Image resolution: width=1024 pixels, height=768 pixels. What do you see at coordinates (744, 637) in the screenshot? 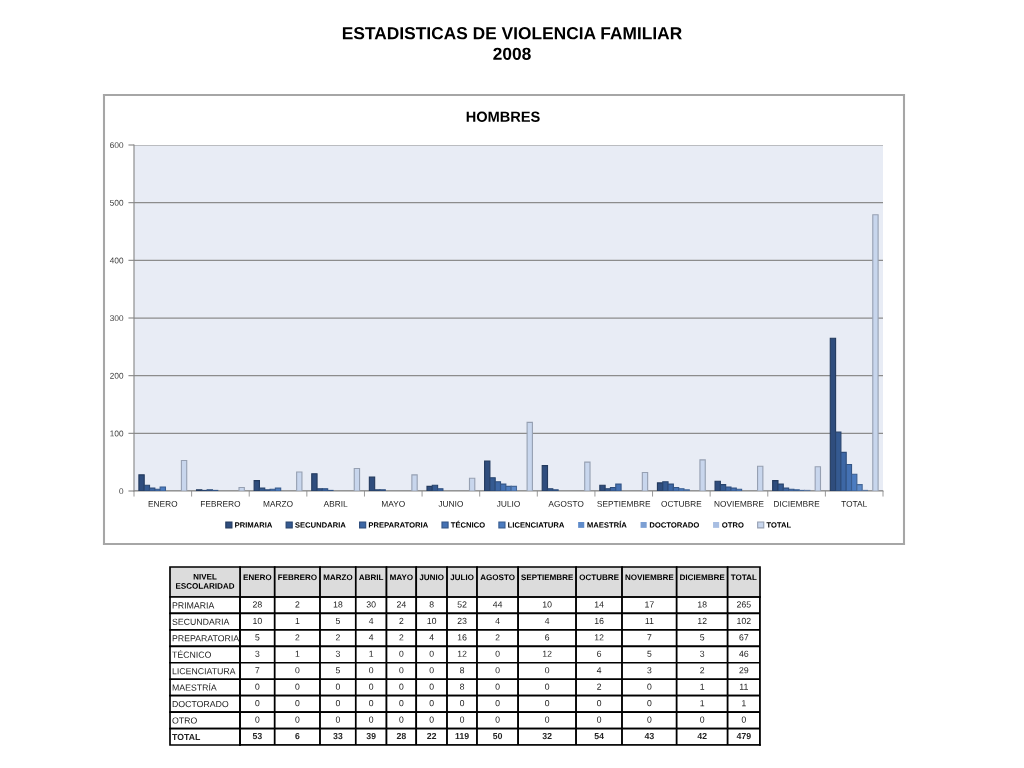
I see `data-label: 67` at bounding box center [744, 637].